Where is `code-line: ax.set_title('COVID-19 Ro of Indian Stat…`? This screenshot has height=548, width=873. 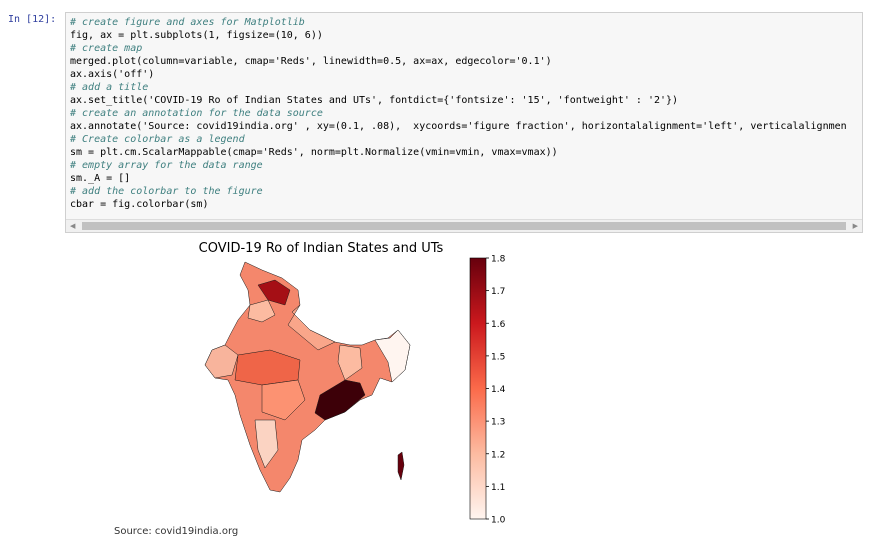
code-line: ax.set_title('COVID-19 Ro of Indian Stat… is located at coordinates (374, 100).